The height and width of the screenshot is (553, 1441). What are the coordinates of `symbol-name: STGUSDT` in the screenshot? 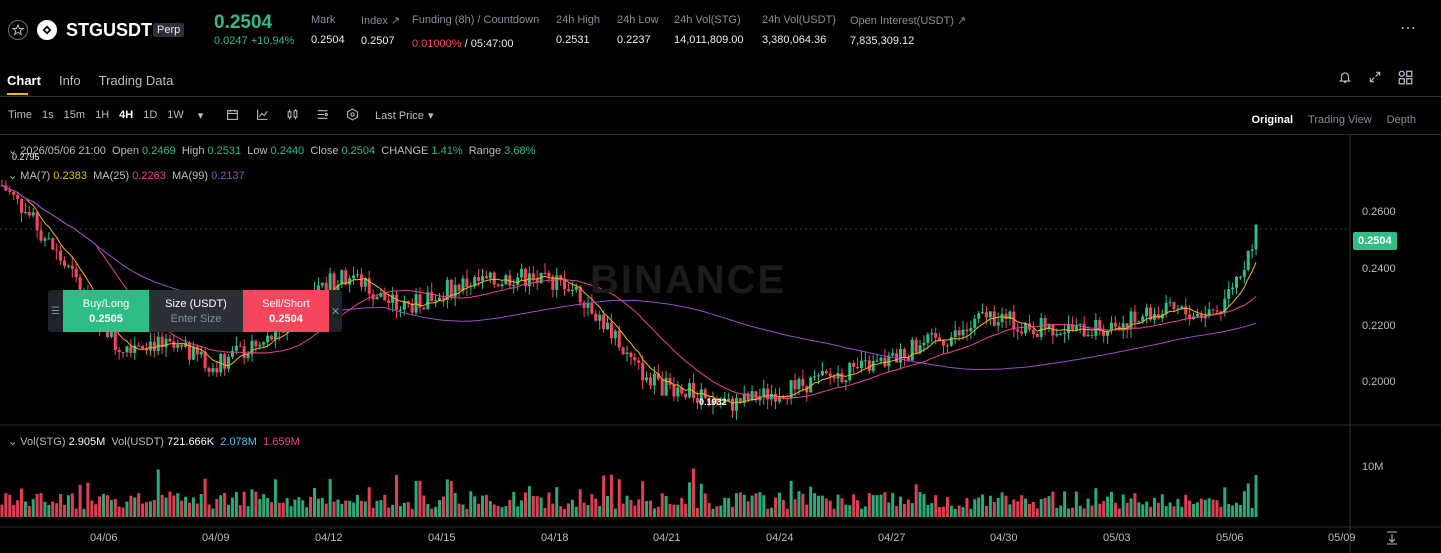 It's located at (109, 30).